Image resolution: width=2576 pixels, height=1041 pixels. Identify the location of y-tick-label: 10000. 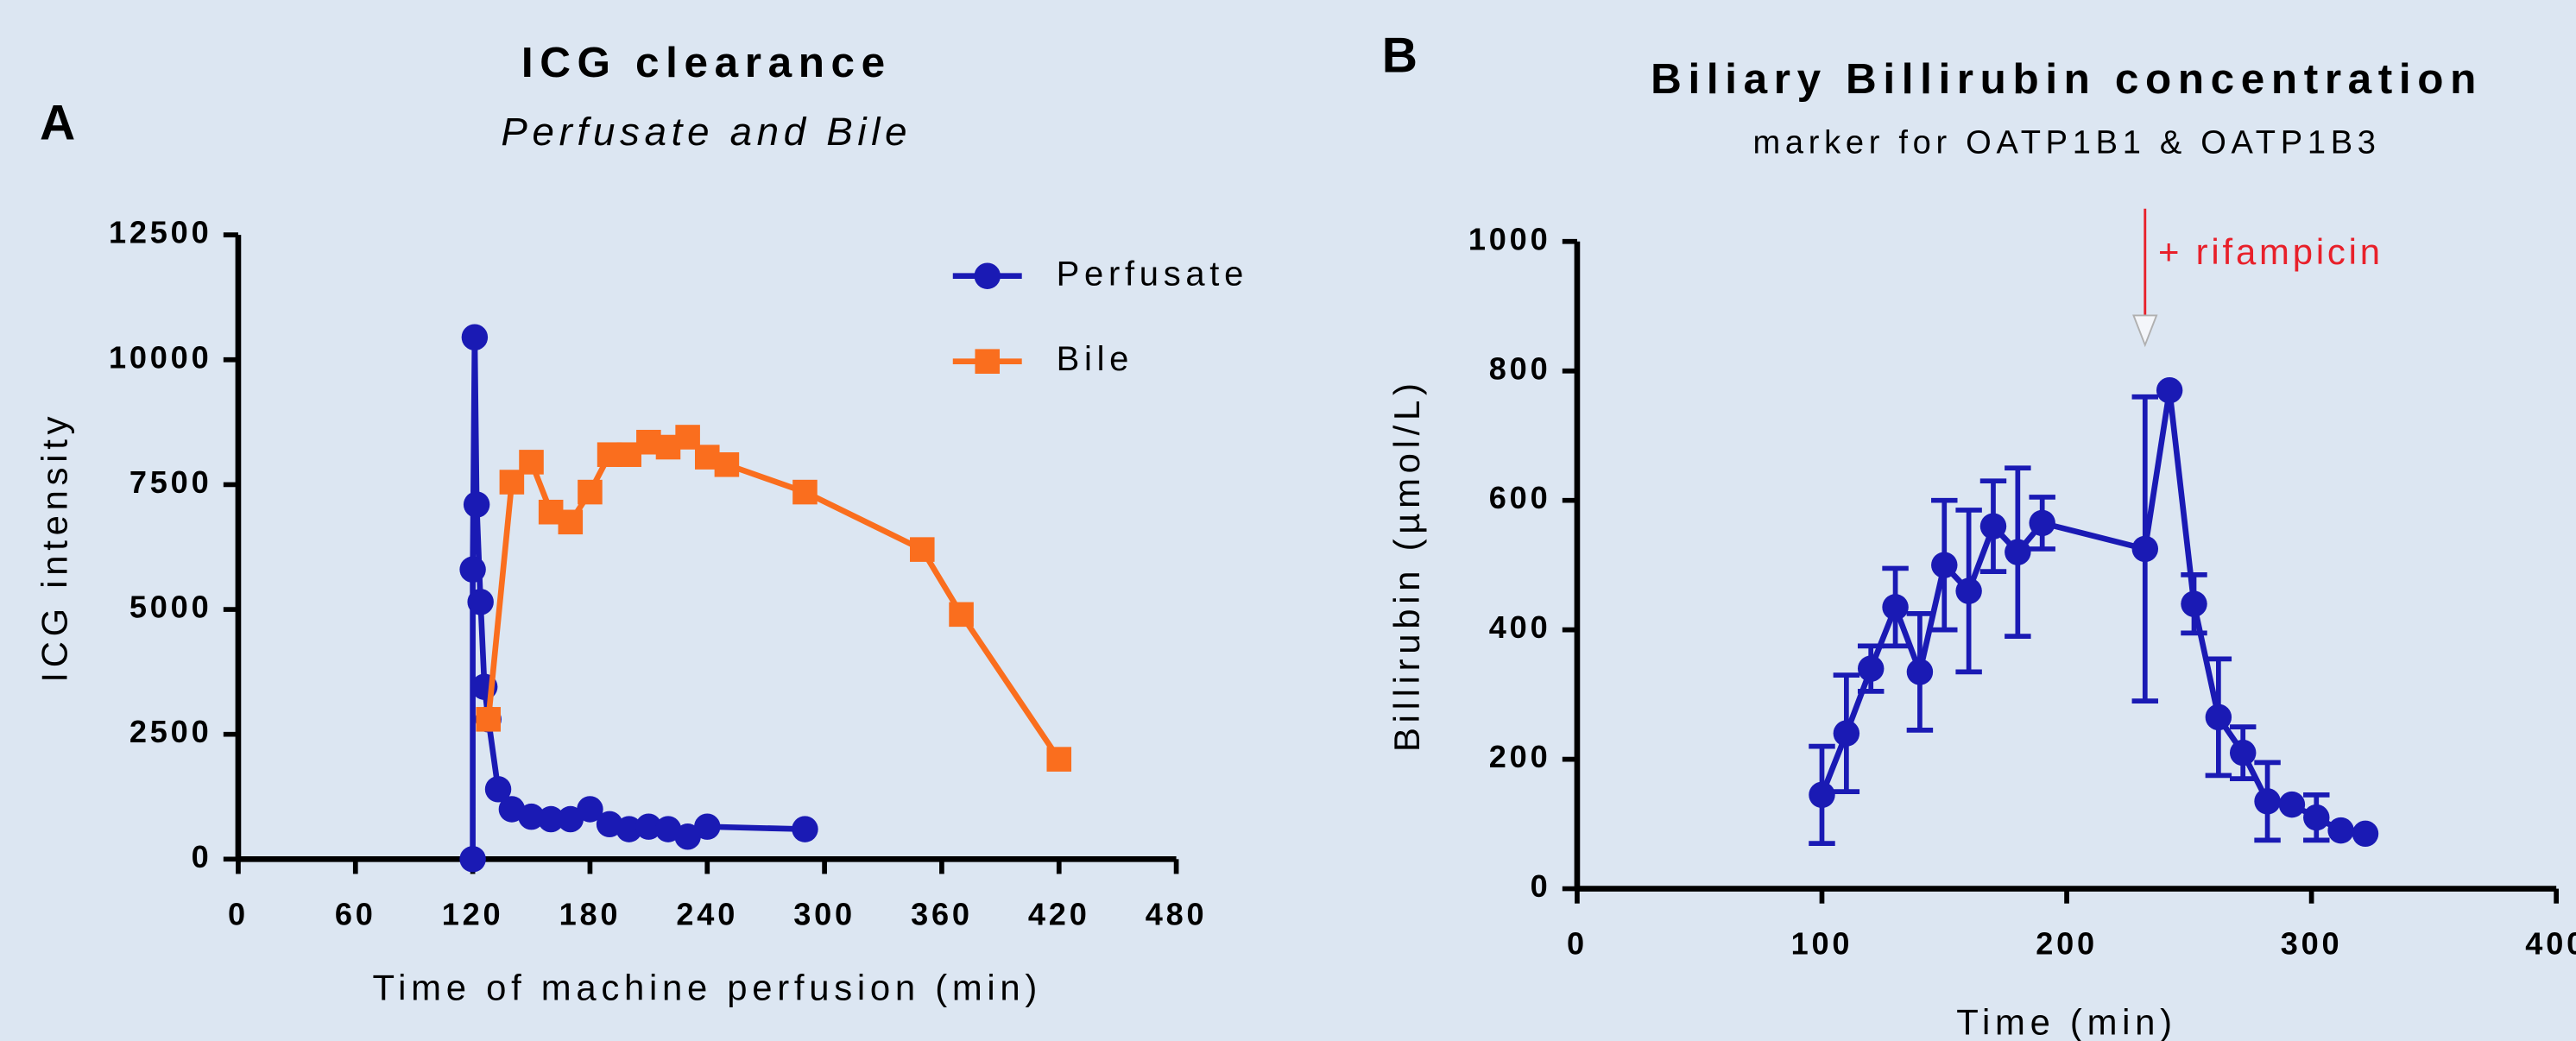
(160, 357).